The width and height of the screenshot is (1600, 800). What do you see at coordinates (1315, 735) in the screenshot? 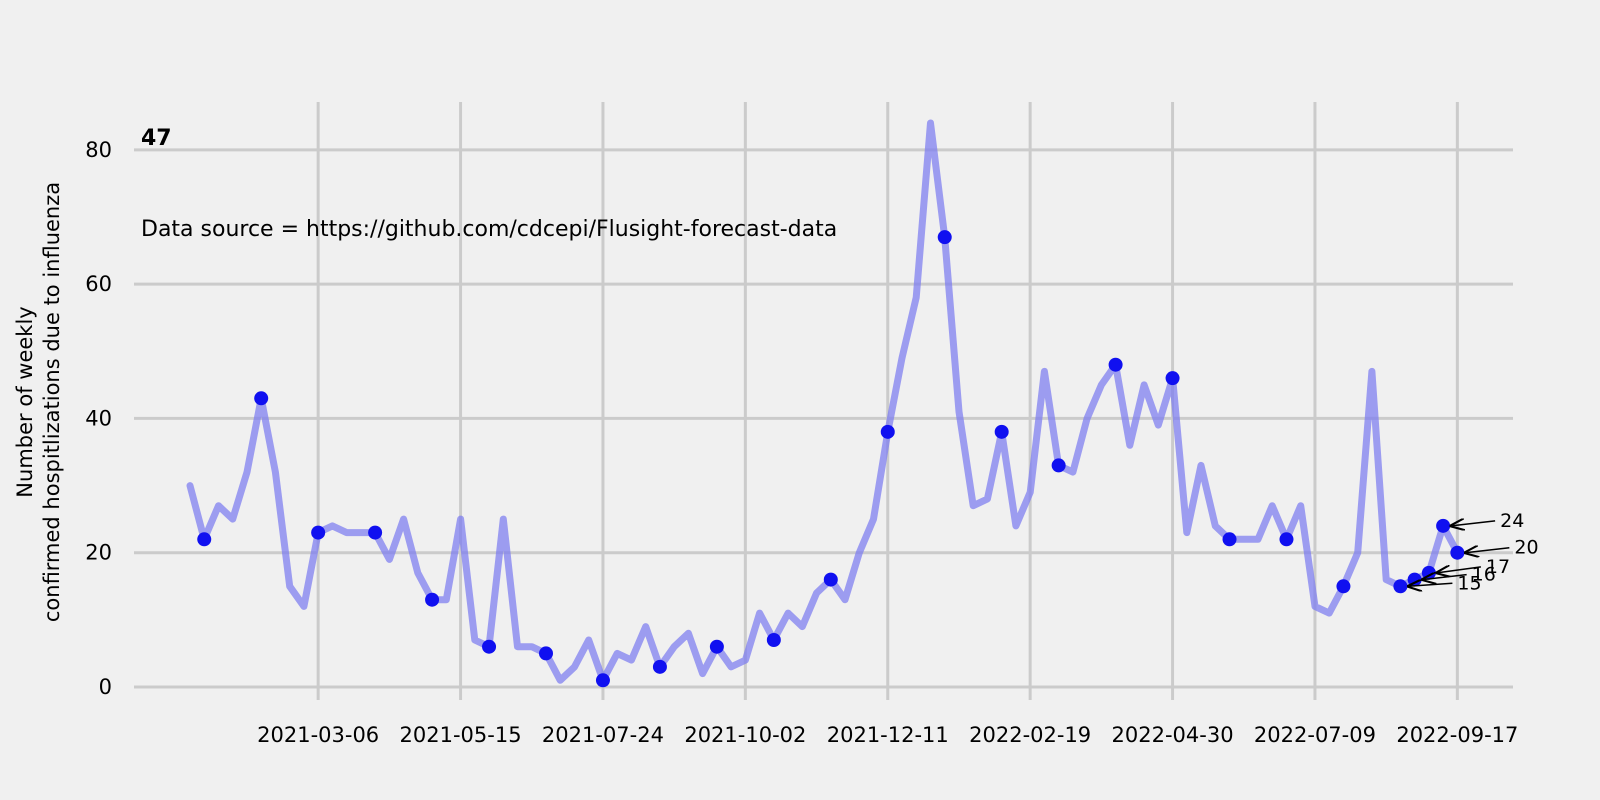
I see `x-tick-label: 2022-07-09` at bounding box center [1315, 735].